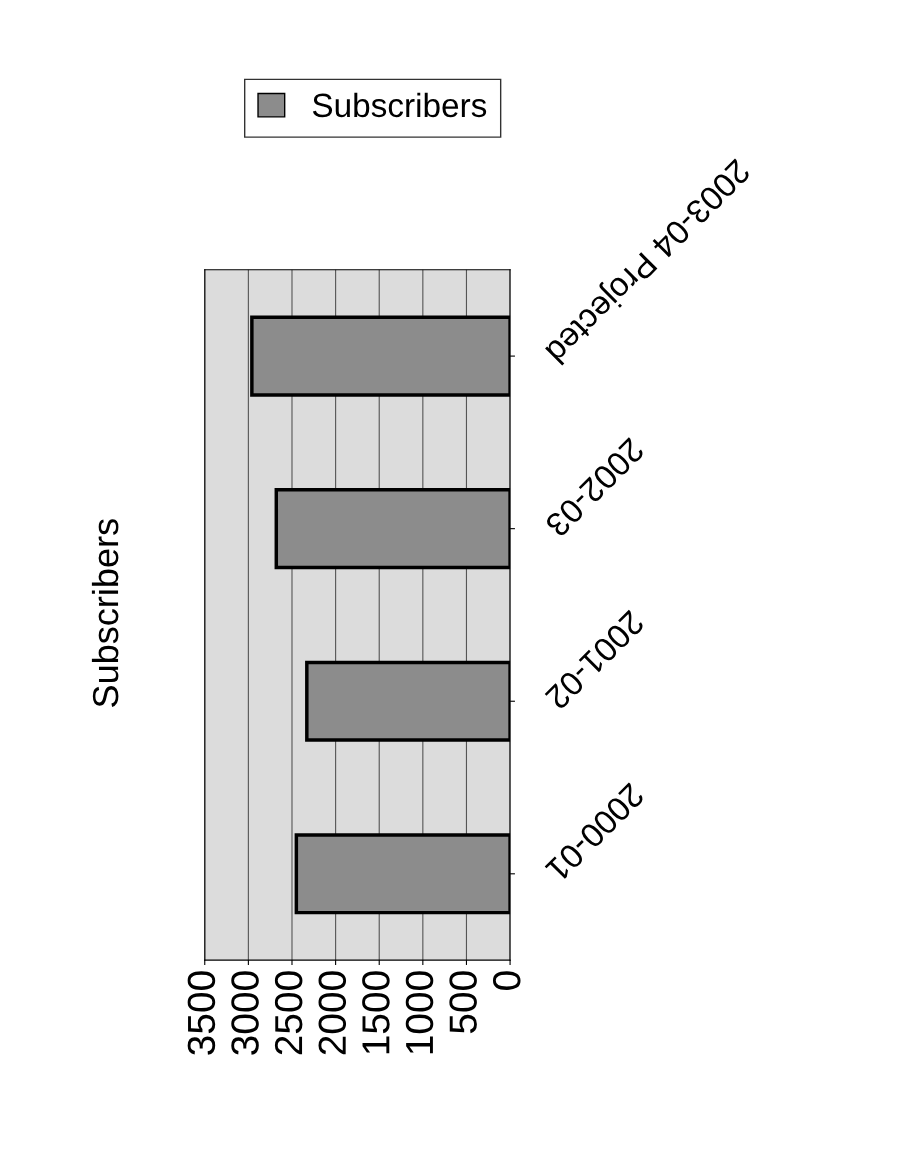 The image size is (906, 1168). Describe the element at coordinates (463, 1002) in the screenshot. I see `x-tick-label: 500` at that location.